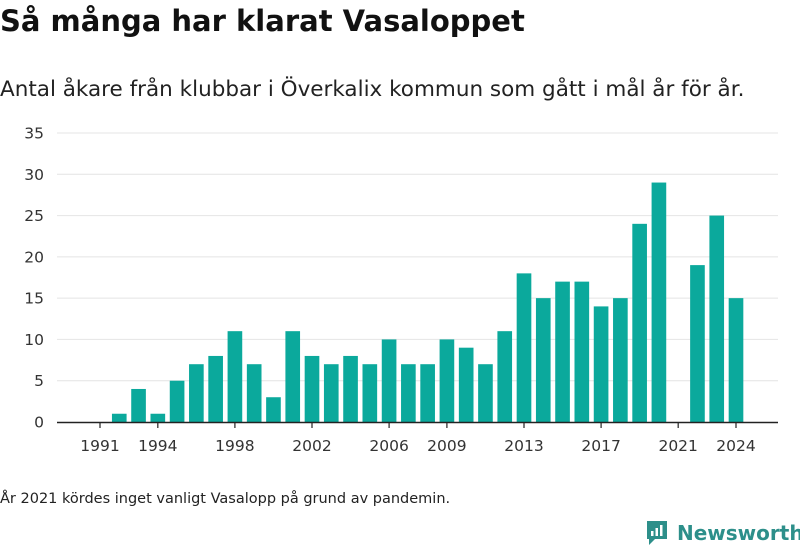 This screenshot has width=800, height=550. I want to click on brand-logo: Newsworthy, so click(722, 533).